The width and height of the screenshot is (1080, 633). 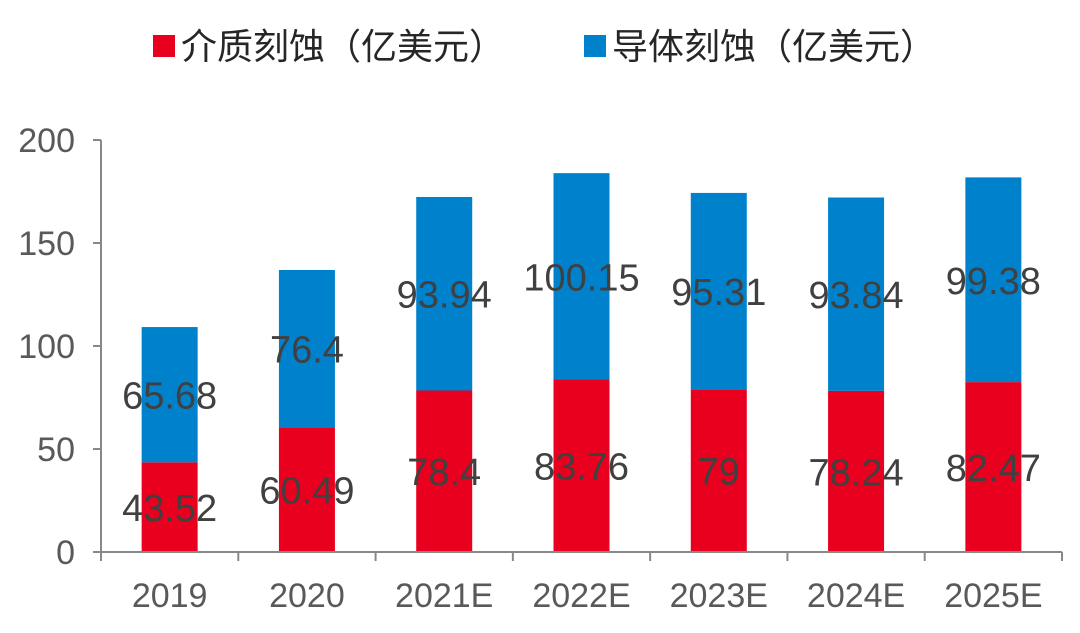 I want to click on x-tick-label: 2021E, so click(x=444, y=596).